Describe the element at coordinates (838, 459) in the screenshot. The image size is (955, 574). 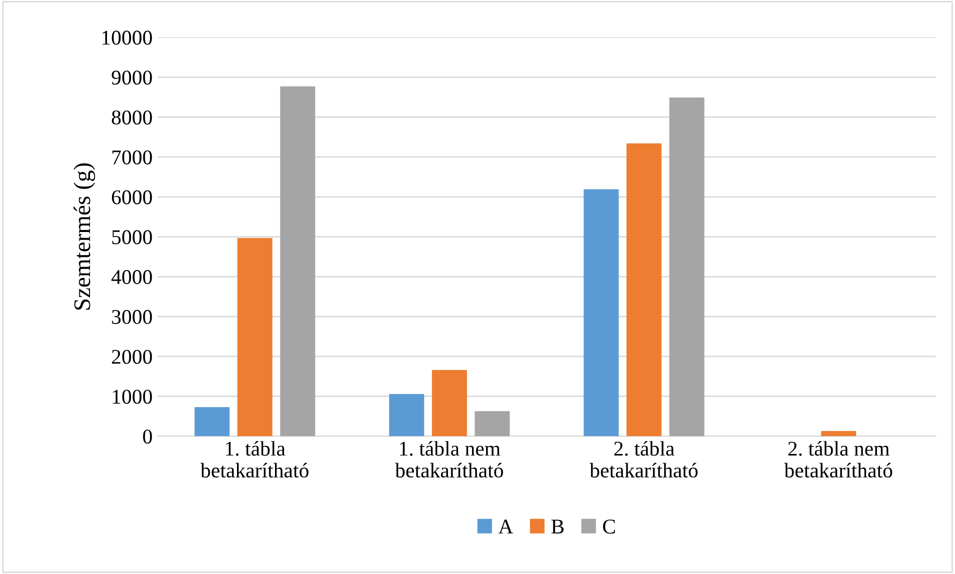
I see `x-tick-label: 2. tábla nem betakarítható` at that location.